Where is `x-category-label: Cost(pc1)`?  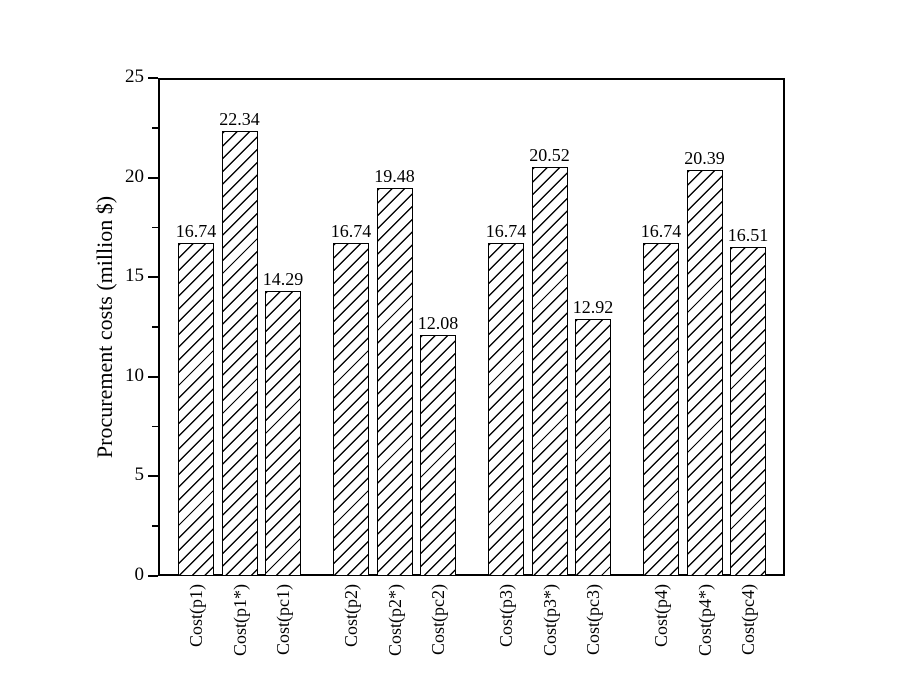
x-category-label: Cost(pc1) is located at coordinates (283, 619).